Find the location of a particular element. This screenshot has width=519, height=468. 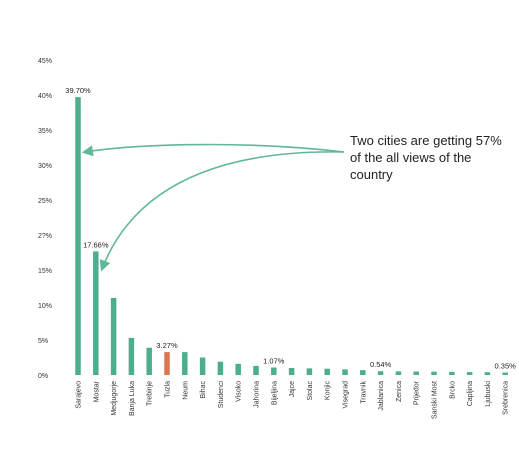

y-tick-label: 2?% is located at coordinates (45, 236).